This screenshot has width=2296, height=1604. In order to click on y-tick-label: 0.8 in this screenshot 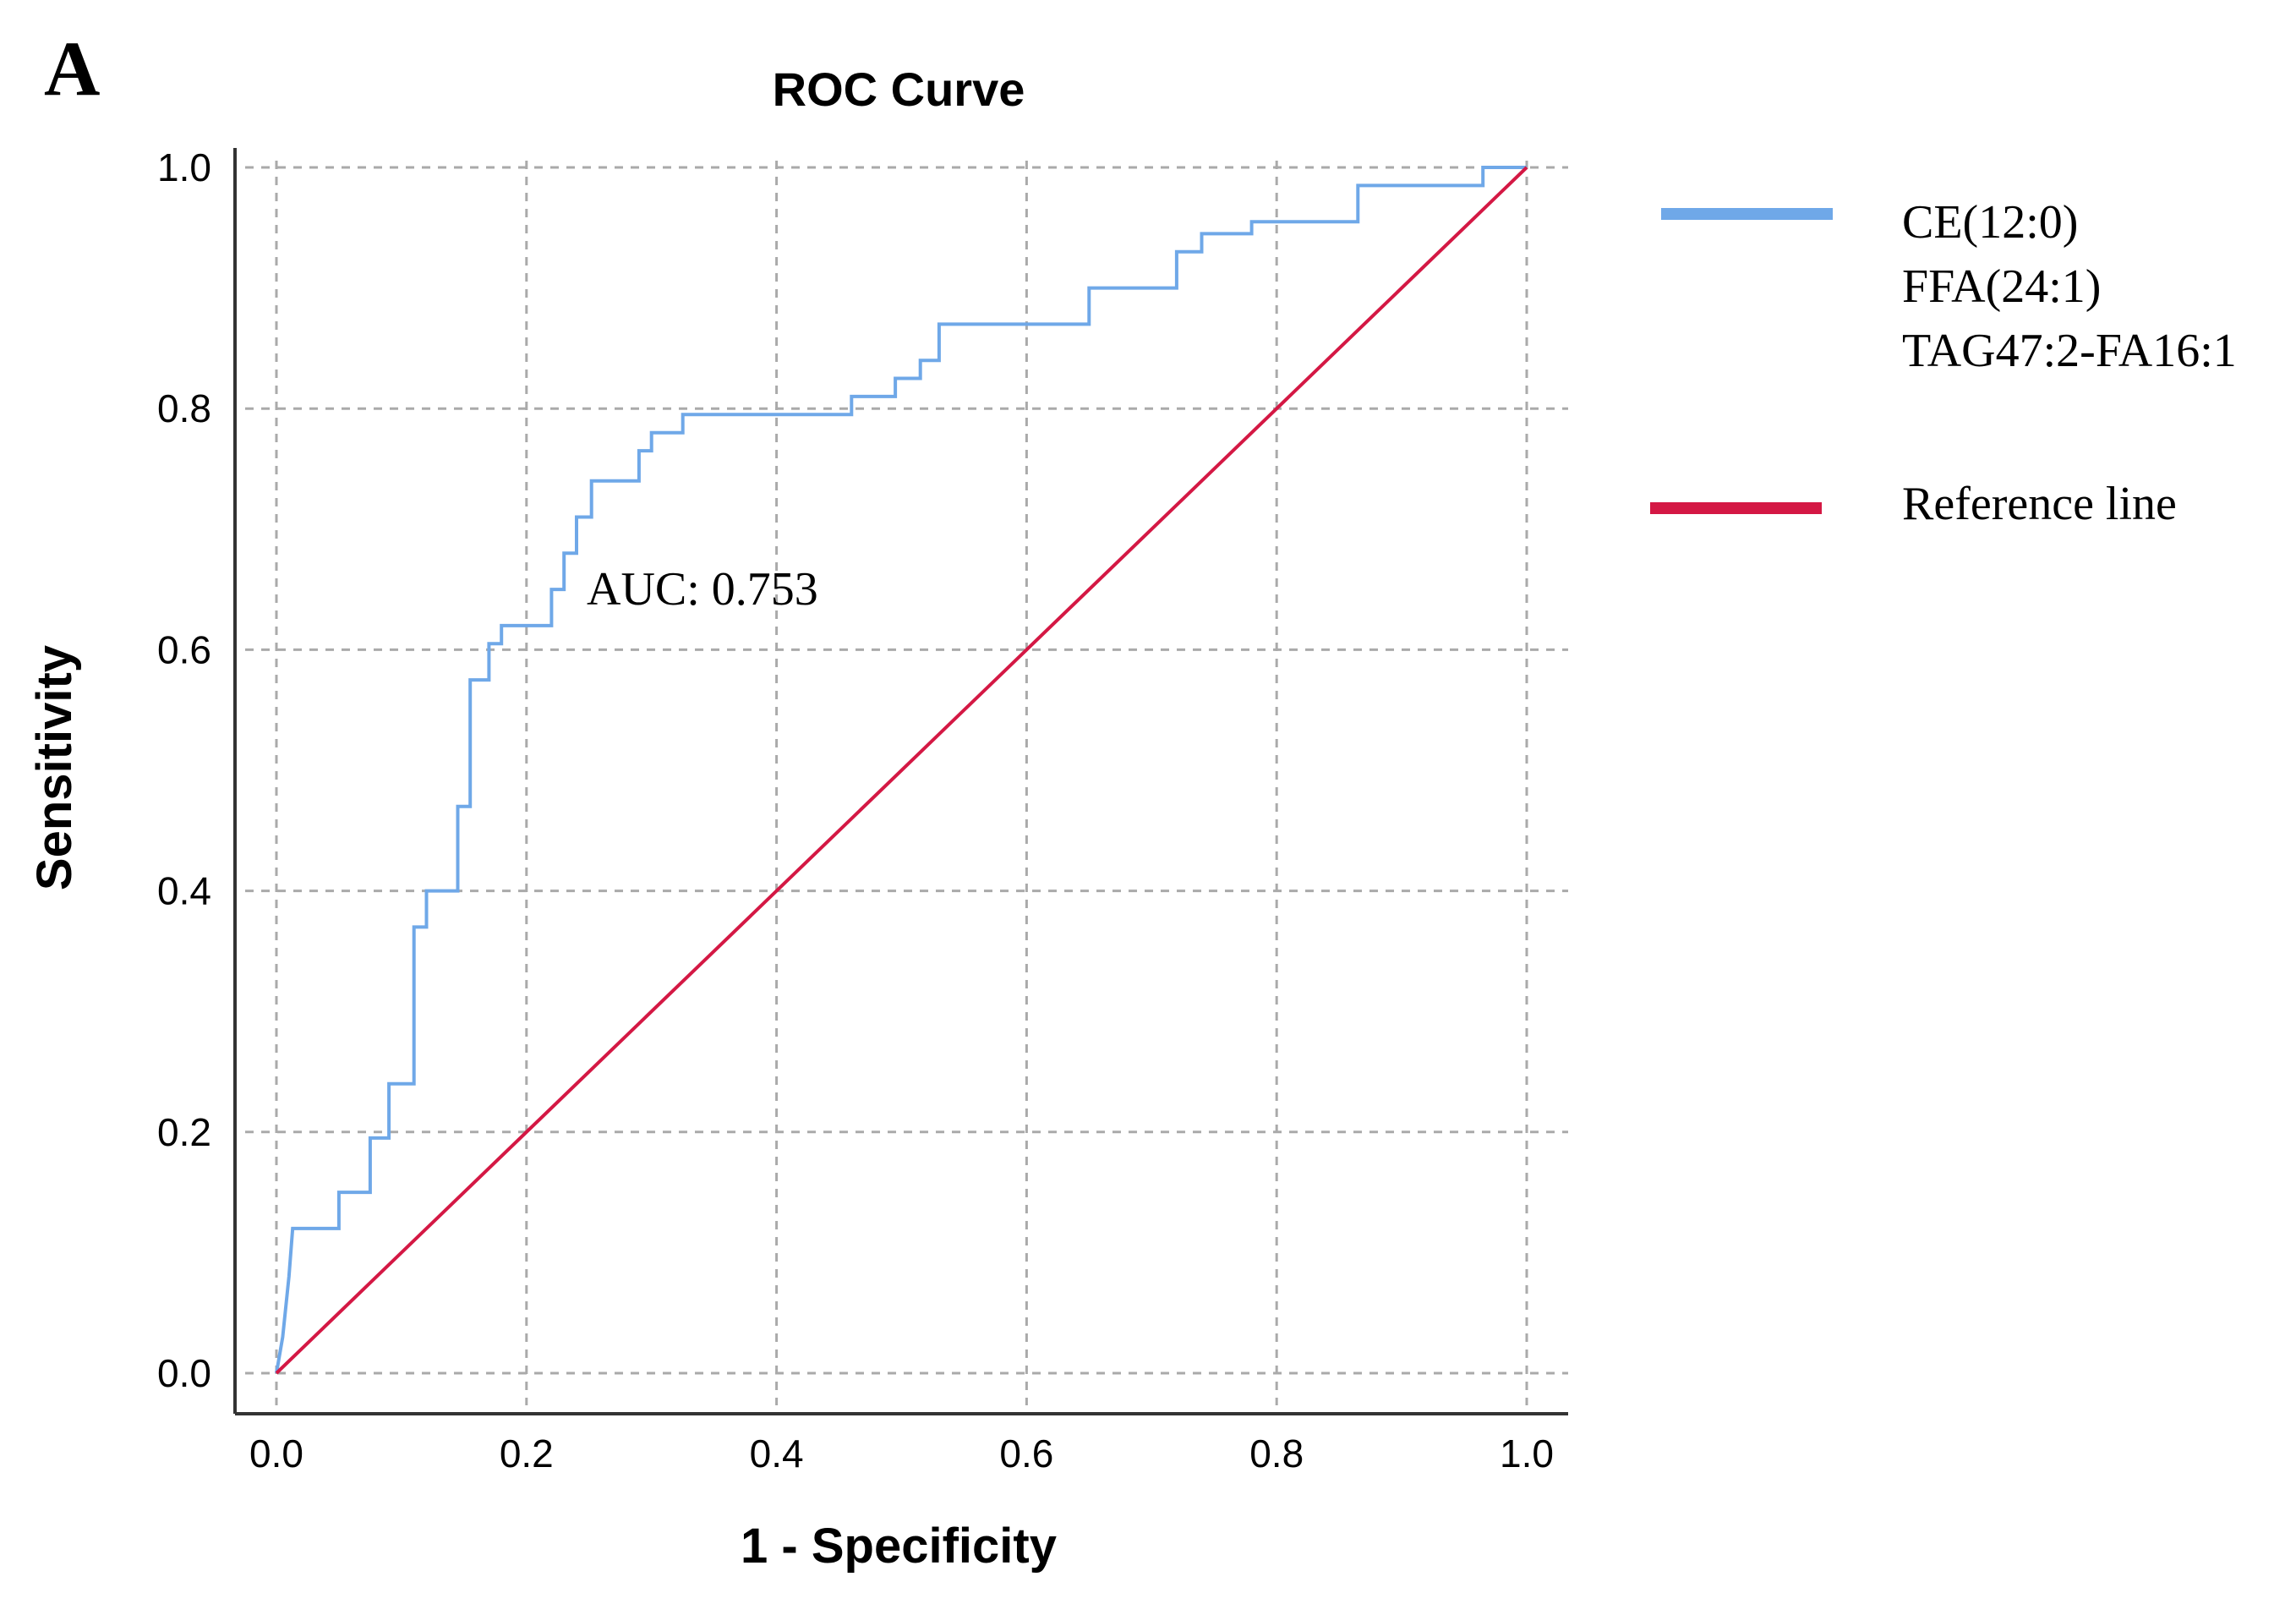, I will do `click(184, 408)`.